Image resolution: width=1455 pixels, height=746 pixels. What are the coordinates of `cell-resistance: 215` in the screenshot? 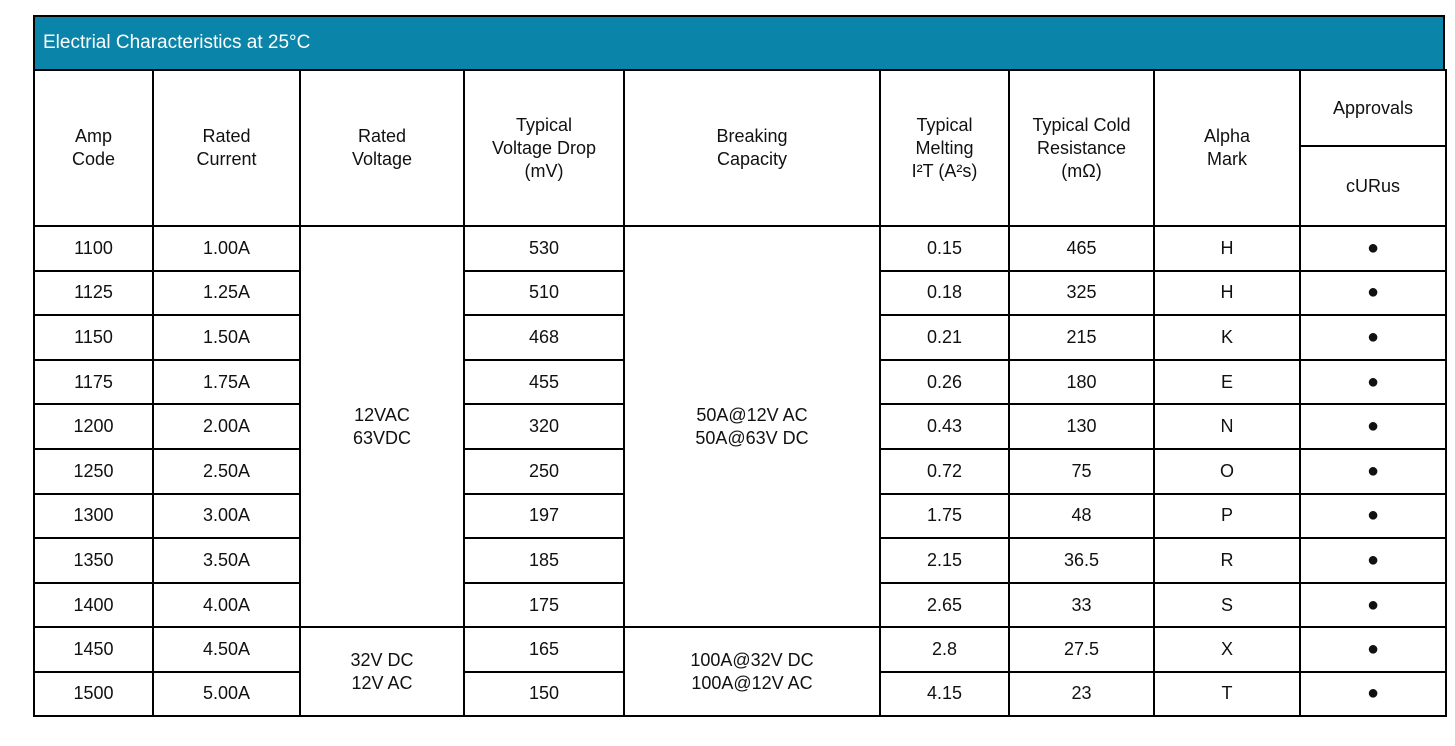 It's located at (1081, 337).